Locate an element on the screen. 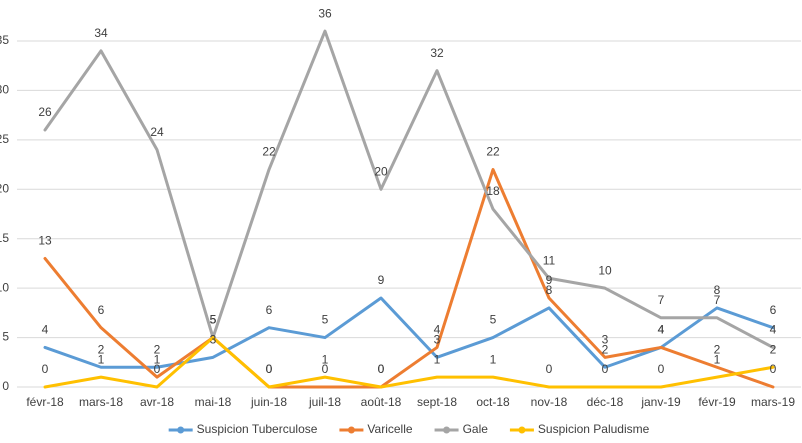 The image size is (802, 443). y-tick-label: 25 is located at coordinates (4, 139).